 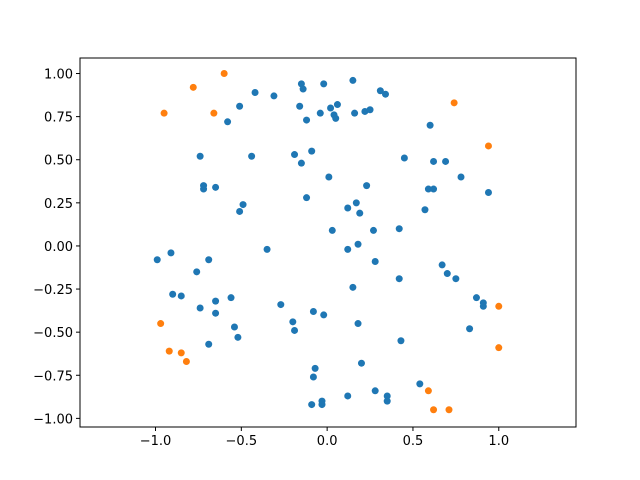 I want to click on x-tick-label: 1.0, so click(x=498, y=441).